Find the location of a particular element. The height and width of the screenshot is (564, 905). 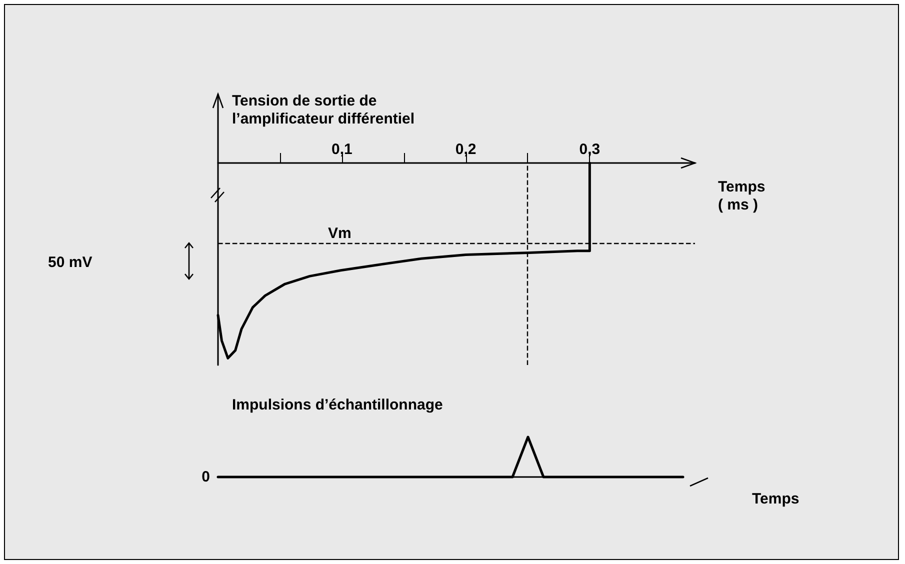

x-tick-label: 0,2 is located at coordinates (465, 149).